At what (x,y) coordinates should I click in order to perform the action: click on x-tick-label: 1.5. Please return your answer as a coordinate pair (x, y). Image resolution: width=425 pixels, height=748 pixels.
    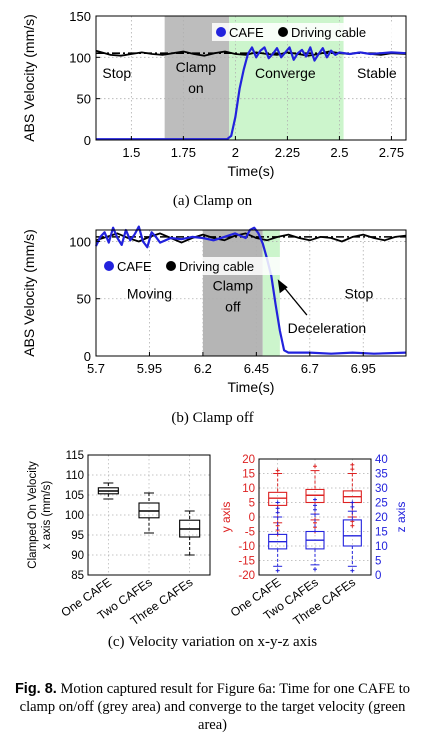
    Looking at the image, I should click on (131, 152).